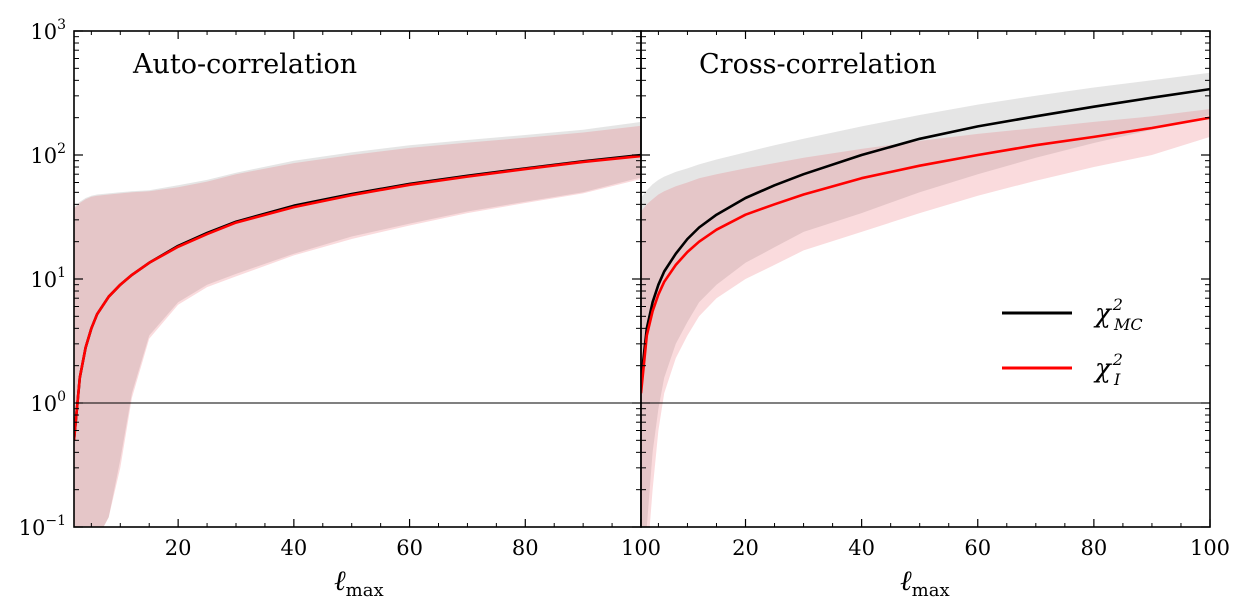 Image resolution: width=1246 pixels, height=614 pixels. I want to click on cross-panel-title: Cross-correlation, so click(818, 64).